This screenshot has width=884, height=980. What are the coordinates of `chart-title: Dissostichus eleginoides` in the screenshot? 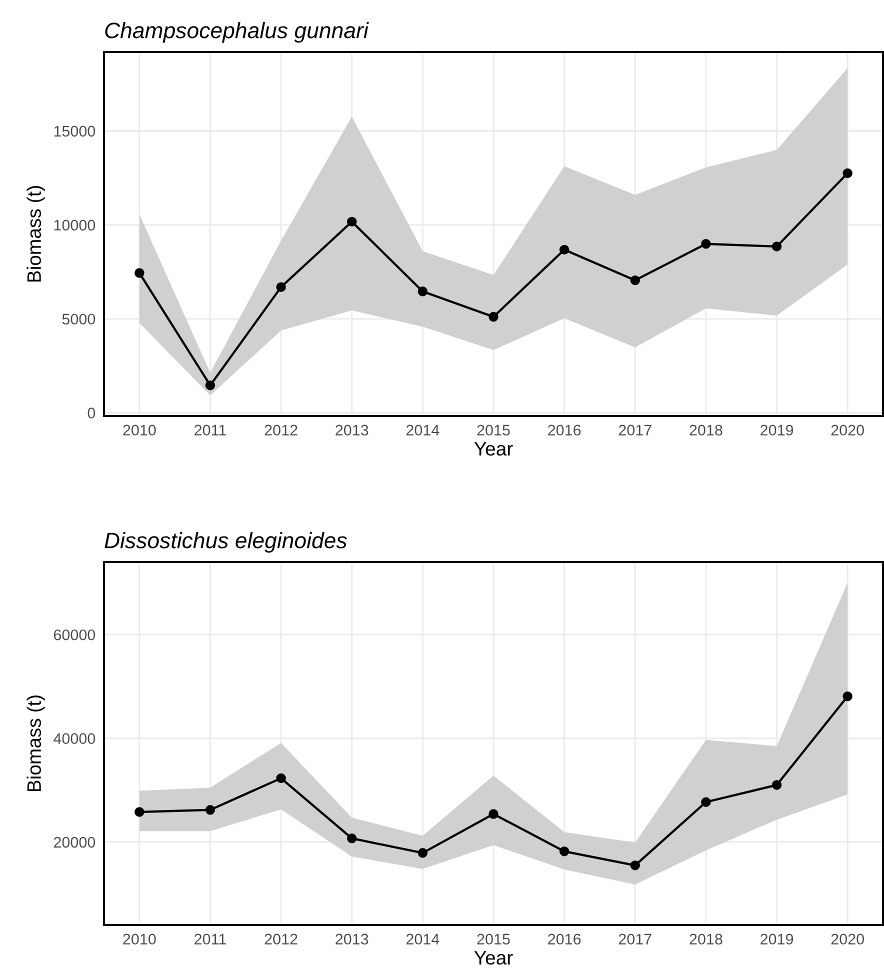 It's located at (225, 542).